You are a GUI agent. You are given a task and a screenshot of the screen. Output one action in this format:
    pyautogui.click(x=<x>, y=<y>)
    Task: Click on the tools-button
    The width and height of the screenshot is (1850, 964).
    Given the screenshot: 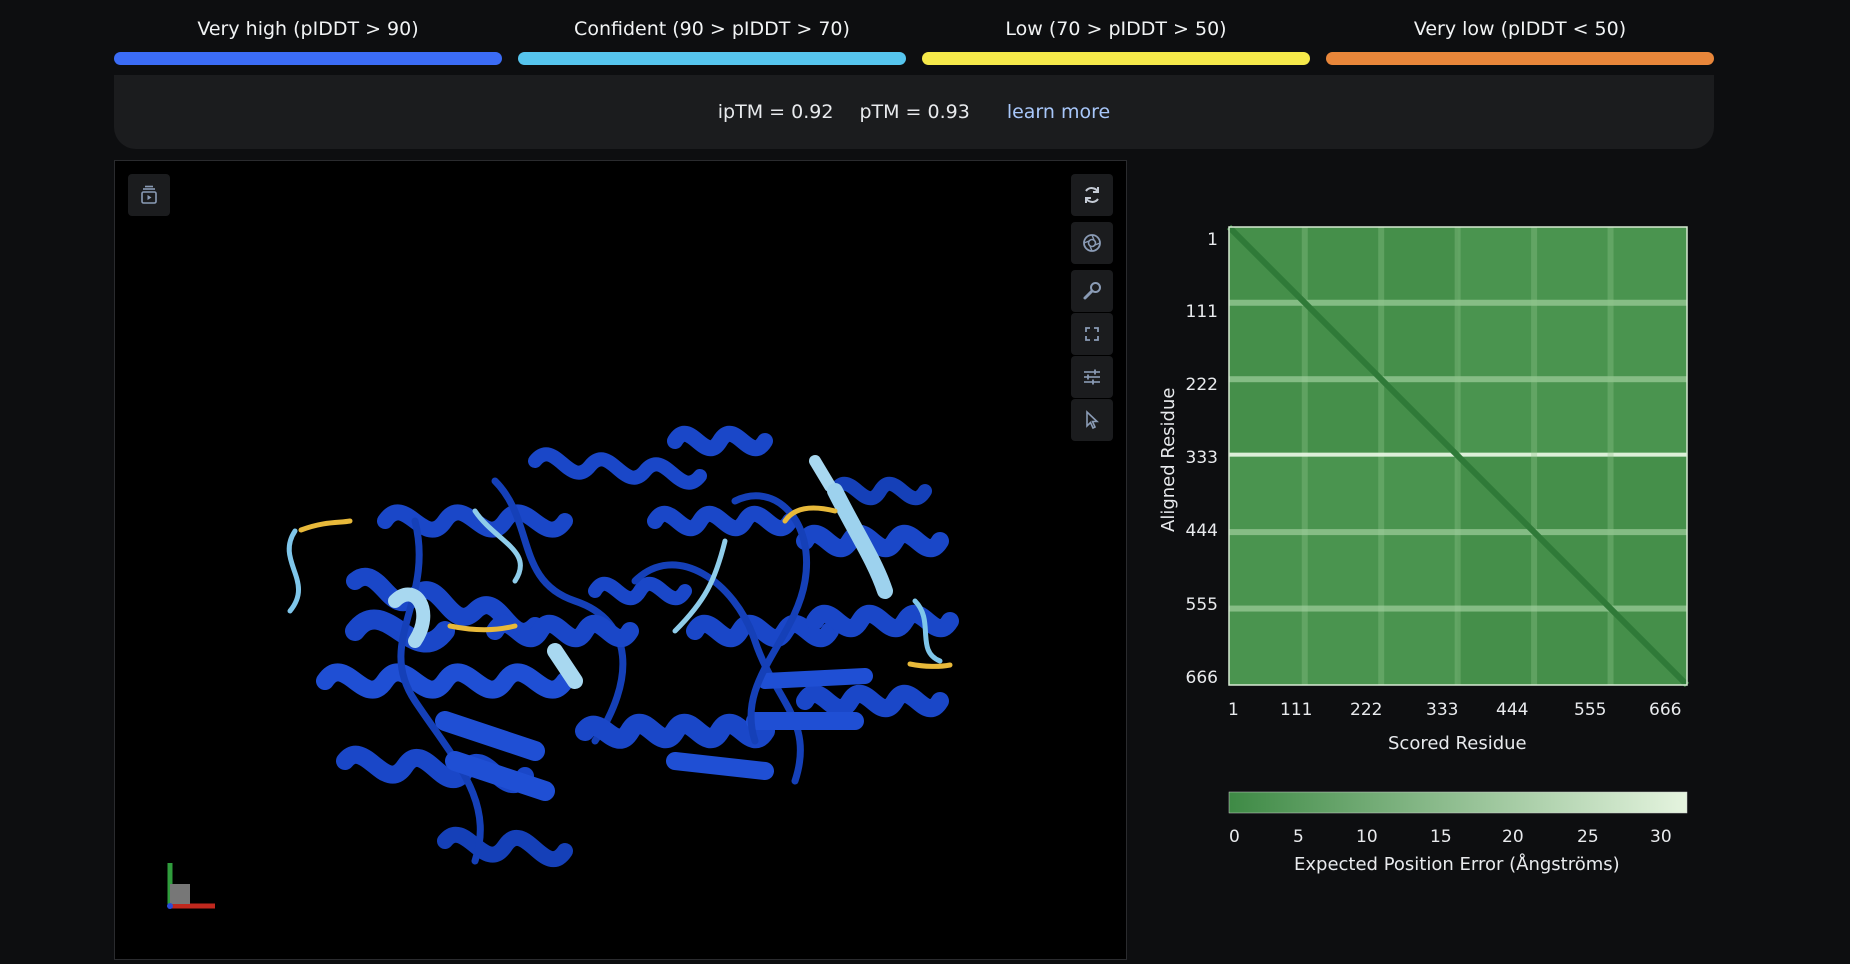 What is the action you would take?
    pyautogui.click(x=1092, y=291)
    